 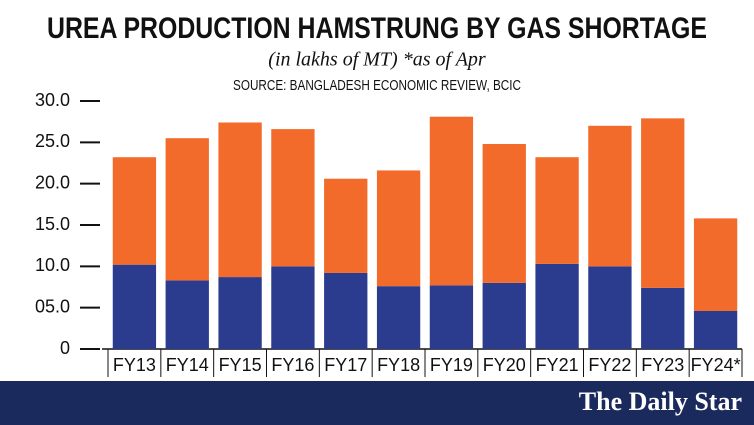 I want to click on y-tick-label: 0, so click(x=65, y=348).